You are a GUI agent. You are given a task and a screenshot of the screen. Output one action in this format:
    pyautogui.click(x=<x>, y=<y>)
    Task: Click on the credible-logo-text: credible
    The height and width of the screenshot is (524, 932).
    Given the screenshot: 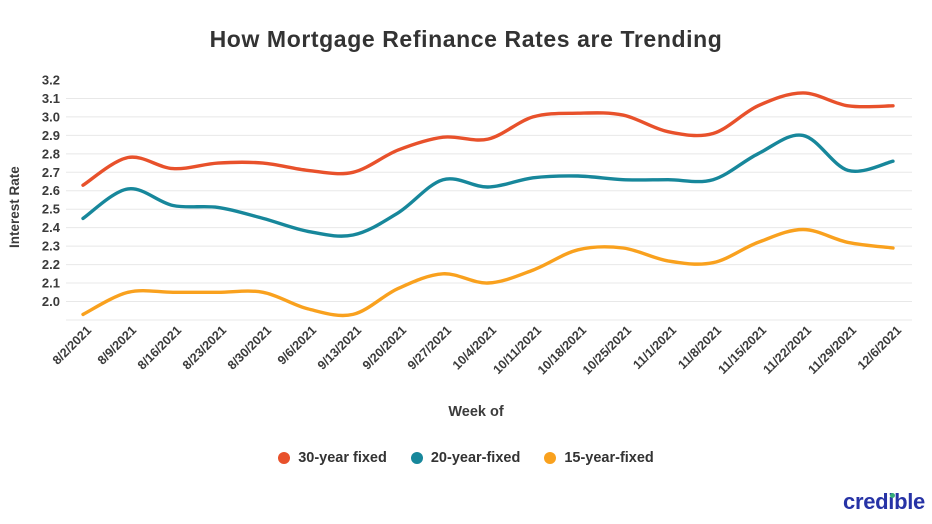 What is the action you would take?
    pyautogui.click(x=884, y=501)
    